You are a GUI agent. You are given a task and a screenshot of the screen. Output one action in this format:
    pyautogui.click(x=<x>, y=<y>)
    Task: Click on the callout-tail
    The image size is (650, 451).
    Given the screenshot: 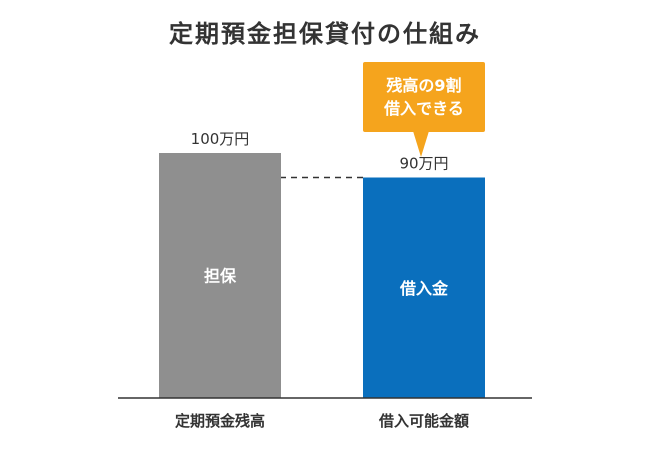 What is the action you would take?
    pyautogui.click(x=421, y=144)
    